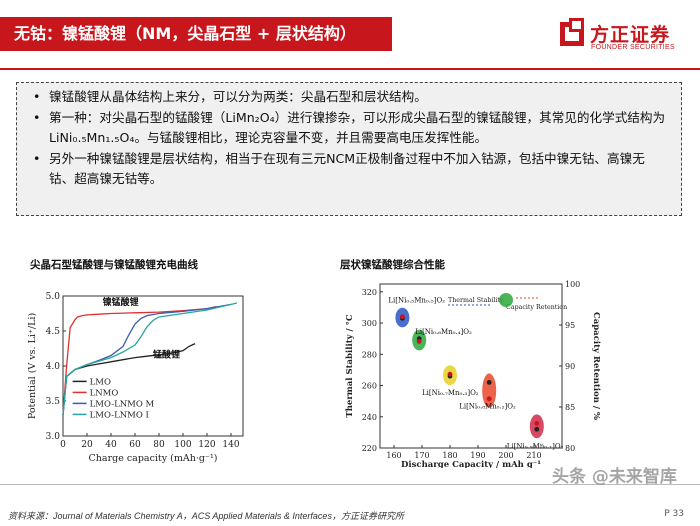 This screenshot has height=526, width=700. I want to click on legend-label: Capacity Retention, so click(536, 307).